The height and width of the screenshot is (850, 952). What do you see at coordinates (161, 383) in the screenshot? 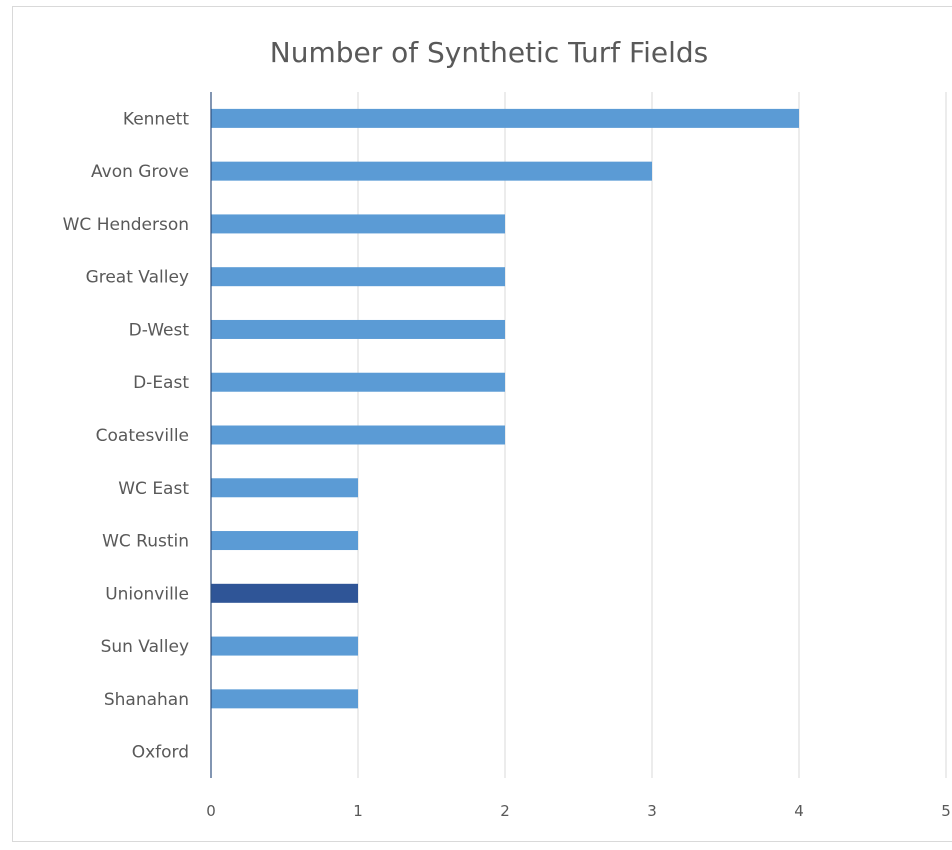
I see `category-label: D-East` at bounding box center [161, 383].